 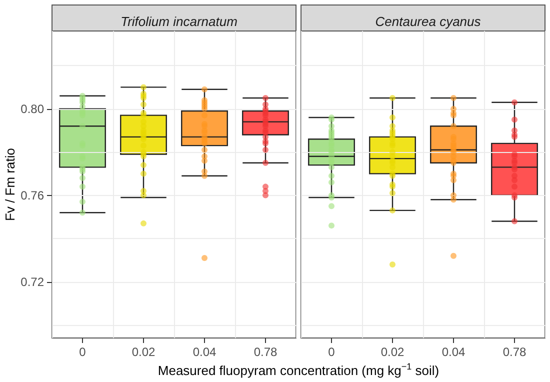 What do you see at coordinates (10, 184) in the screenshot?
I see `y-axis-title: Fv / Fm ratio` at bounding box center [10, 184].